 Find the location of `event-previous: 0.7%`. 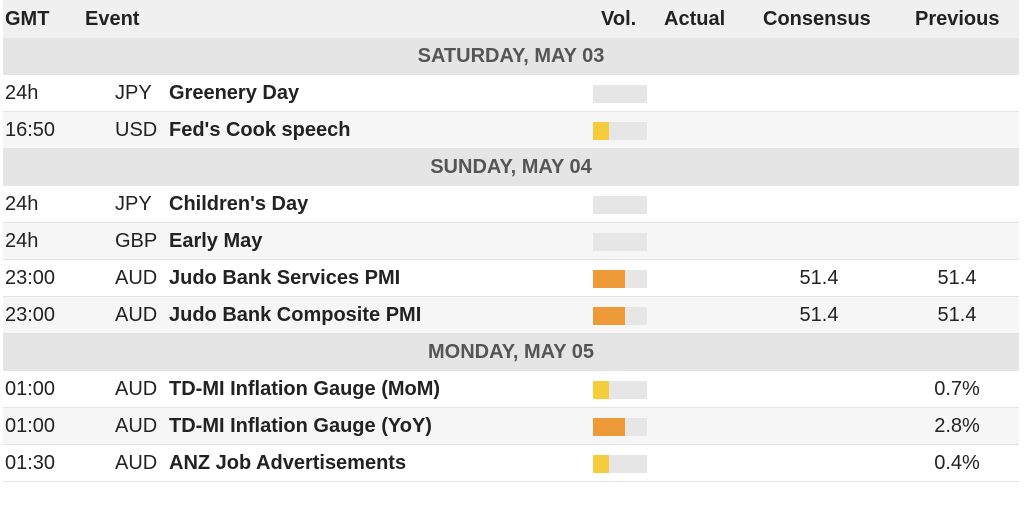

event-previous: 0.7% is located at coordinates (957, 388).